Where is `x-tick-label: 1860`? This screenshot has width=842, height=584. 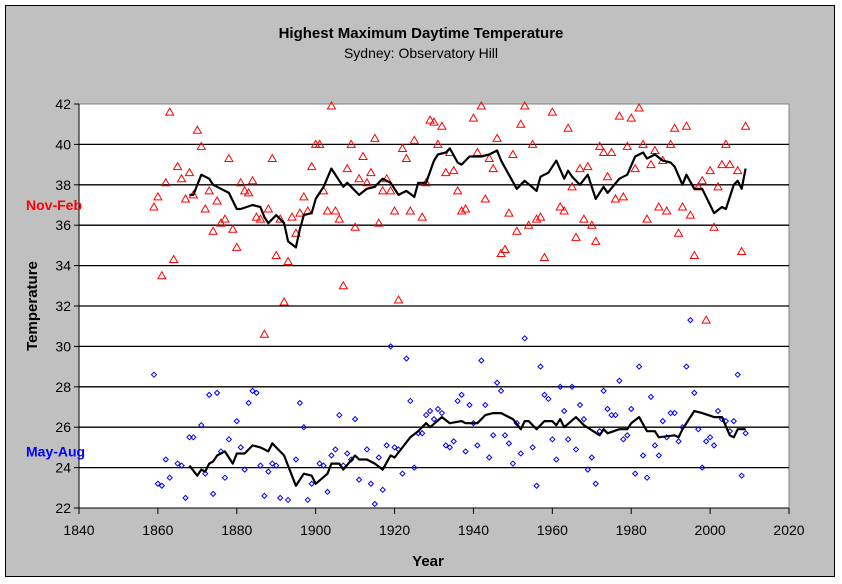 x-tick-label: 1860 is located at coordinates (157, 530).